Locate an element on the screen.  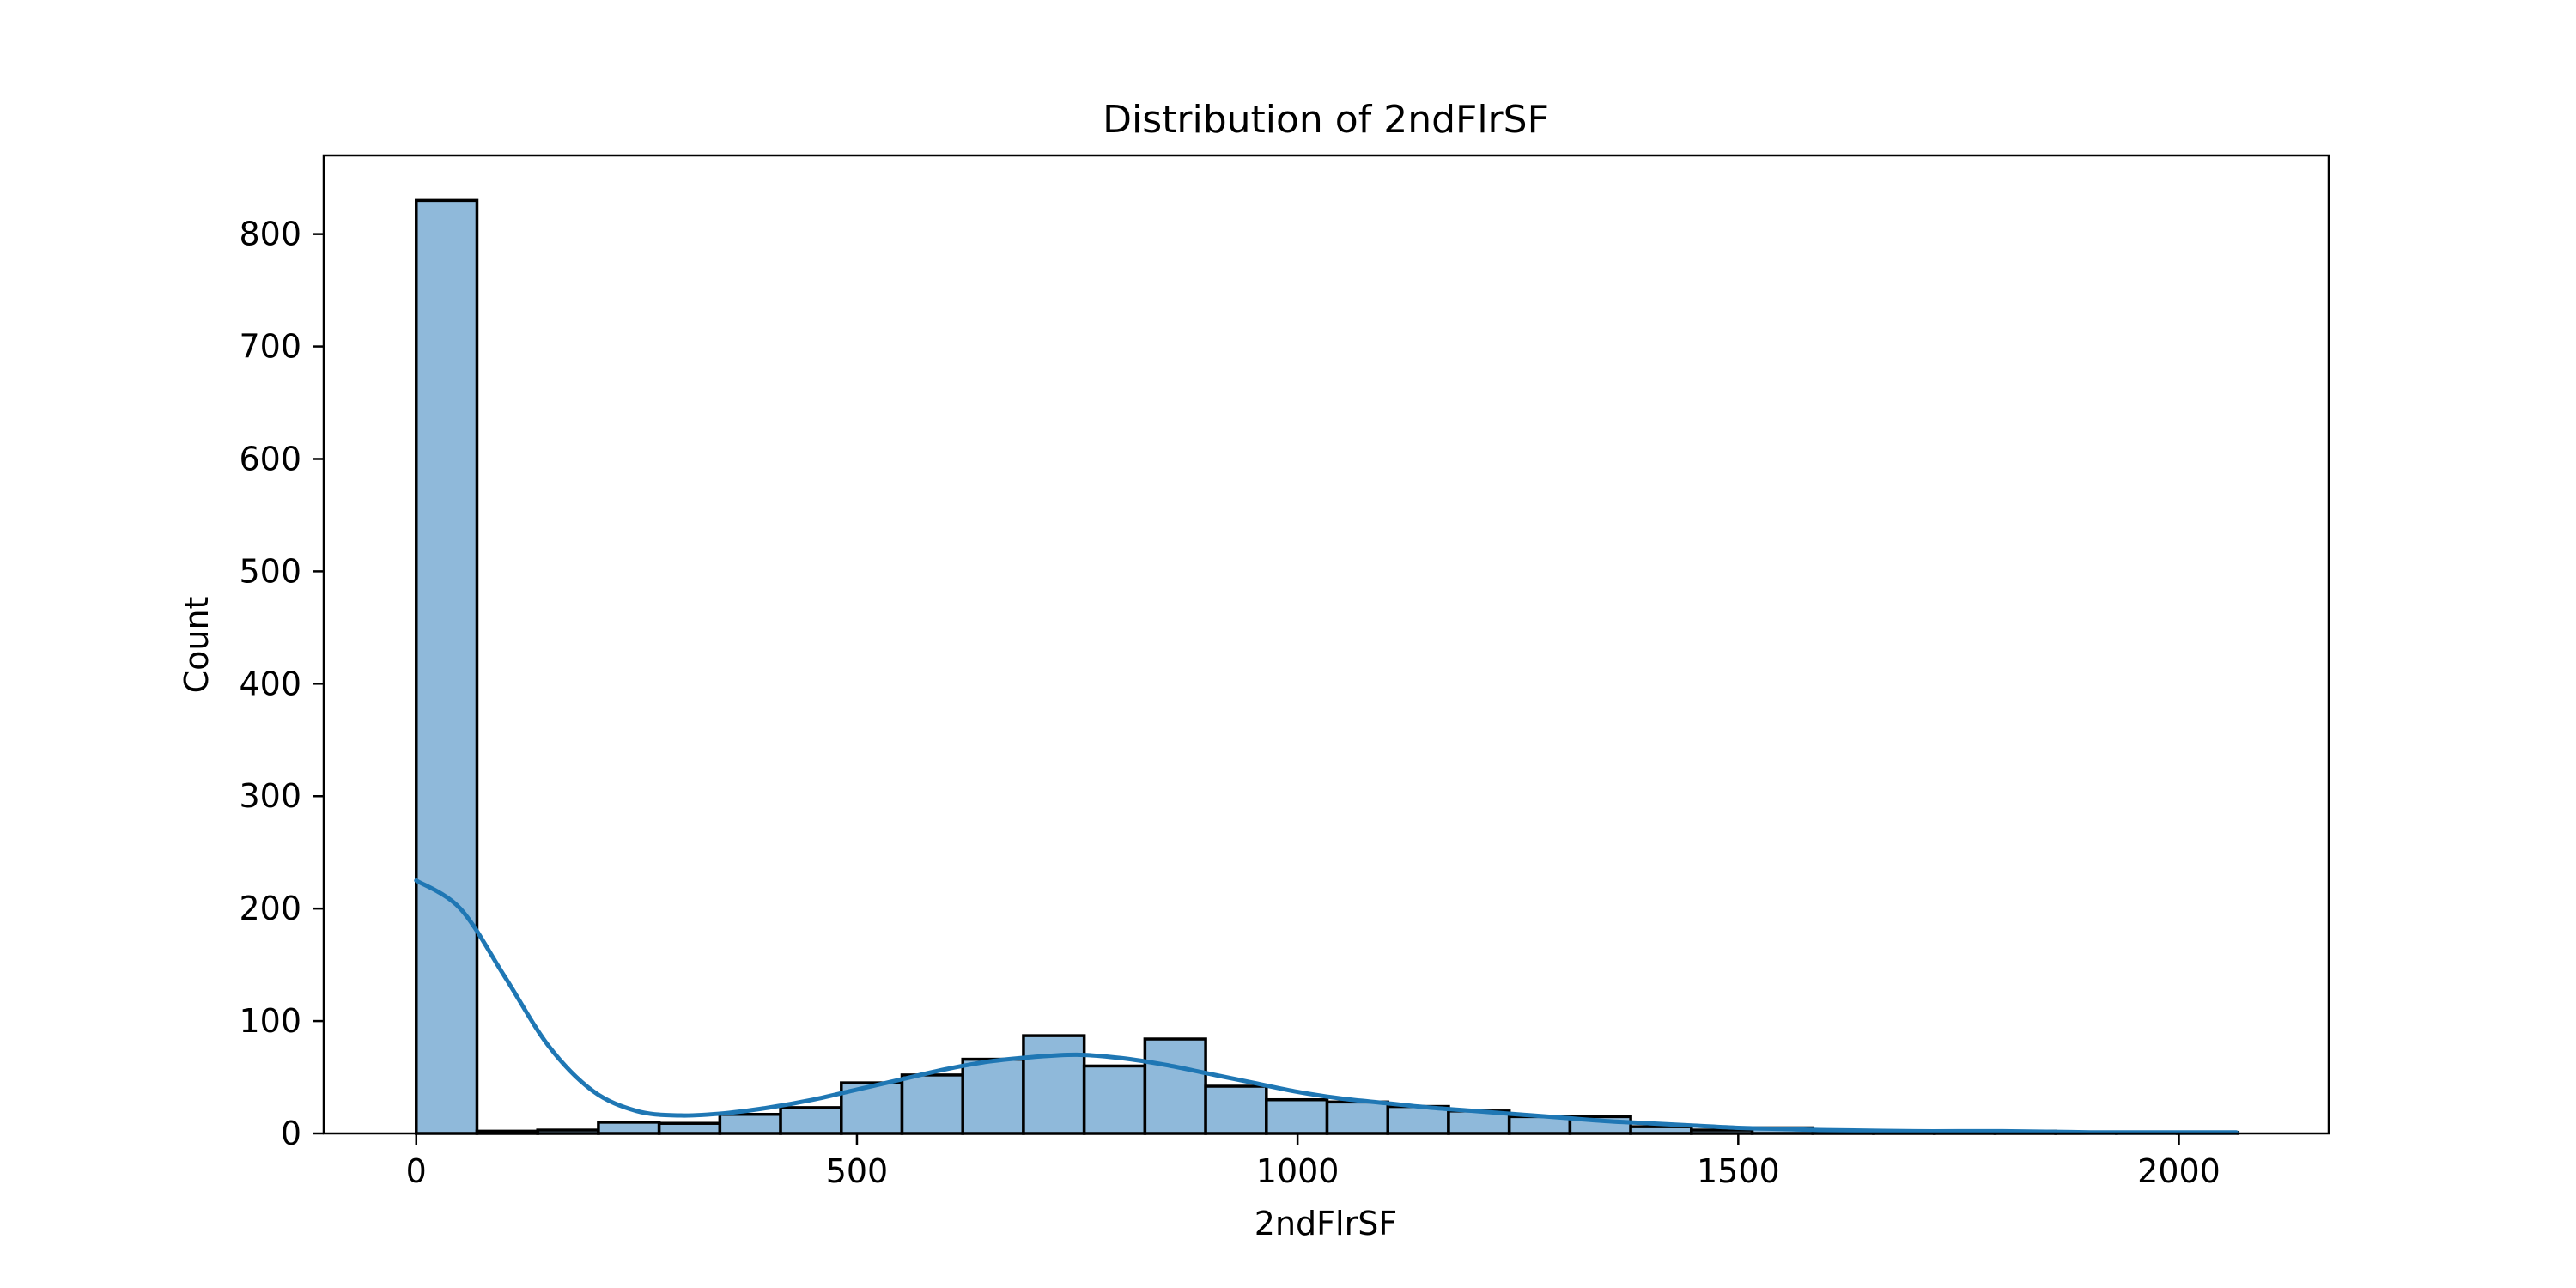
kde-curve is located at coordinates (1327, 1006).